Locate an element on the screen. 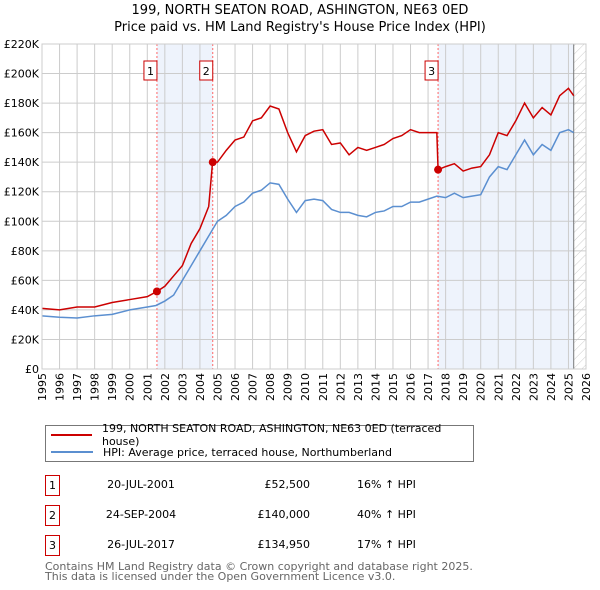 Image resolution: width=600 pixels, height=590 pixels. sale-label: 3 is located at coordinates (431, 71).